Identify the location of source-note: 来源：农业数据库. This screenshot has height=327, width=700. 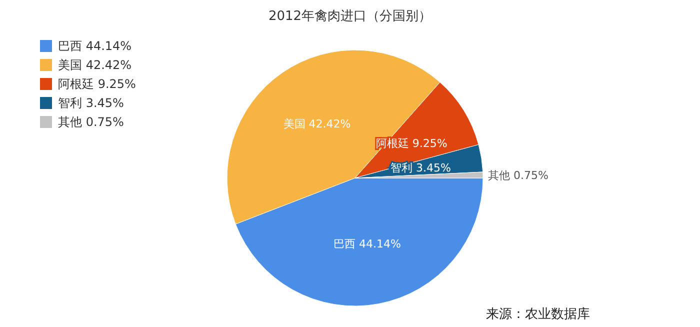
(538, 314).